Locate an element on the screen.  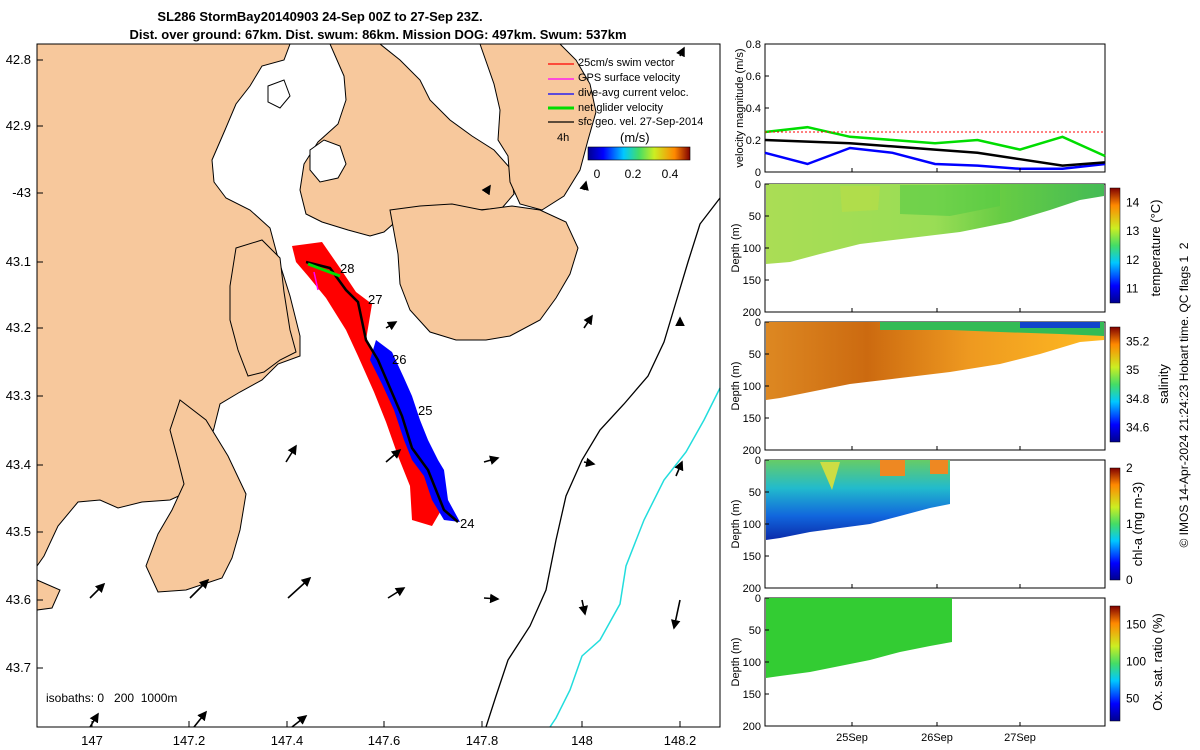
chla-panel: chl-a (mg m-3) is located at coordinates (954, 524).